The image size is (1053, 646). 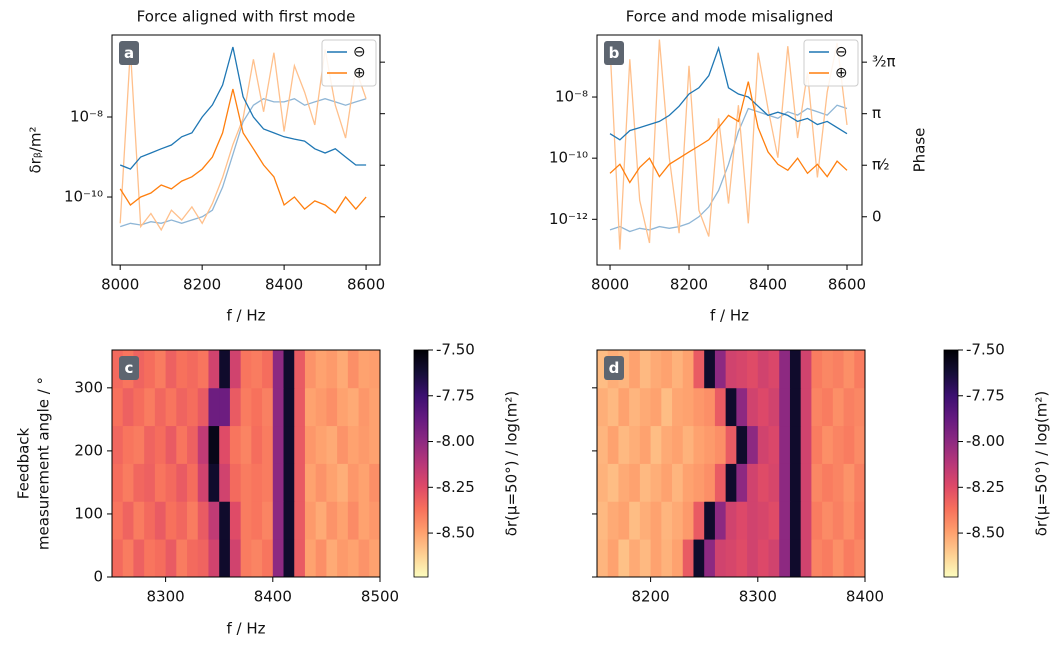 I want to click on y2-tick-label: 0, so click(x=877, y=216).